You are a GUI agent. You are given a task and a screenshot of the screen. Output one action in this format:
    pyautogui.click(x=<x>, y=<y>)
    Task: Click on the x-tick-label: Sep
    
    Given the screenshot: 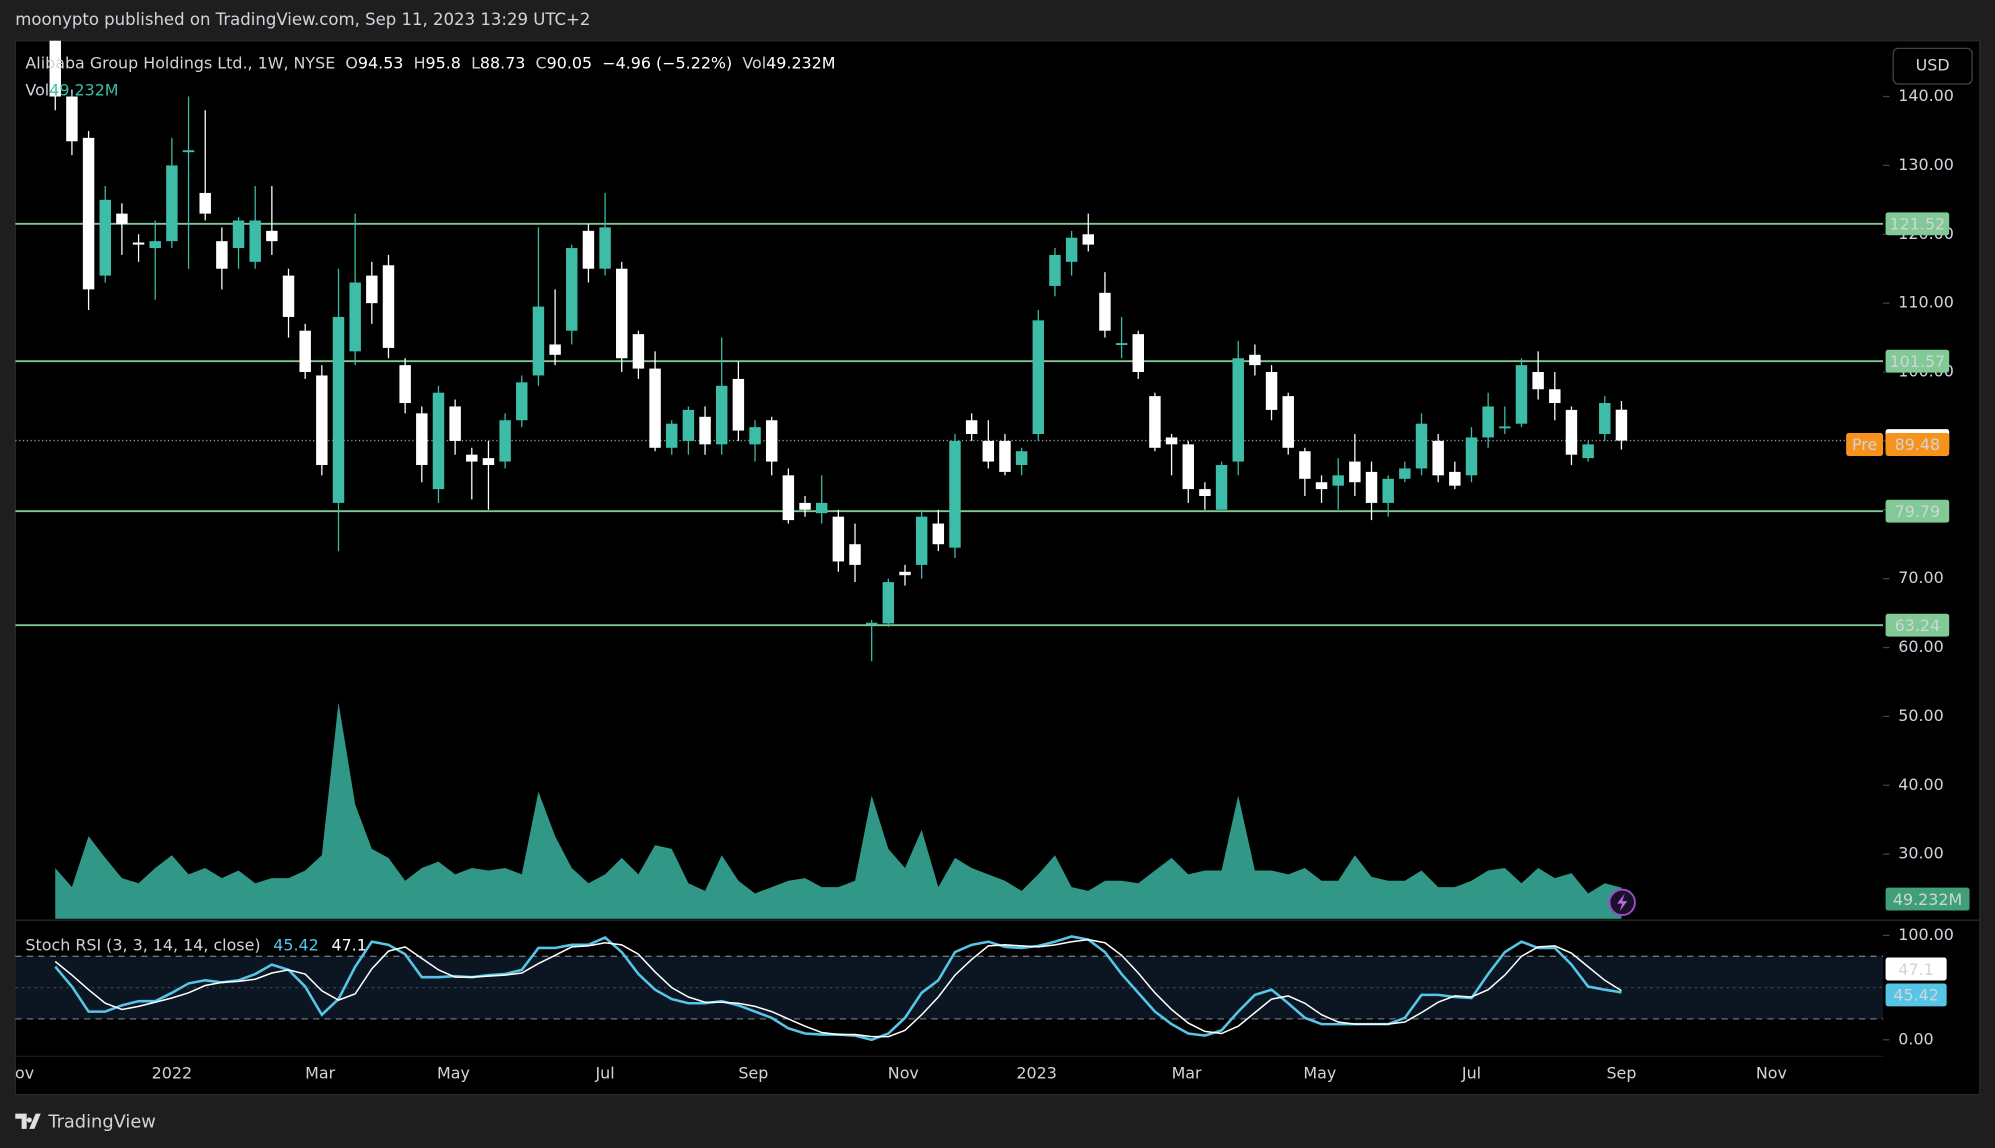 What is the action you would take?
    pyautogui.click(x=1621, y=1073)
    